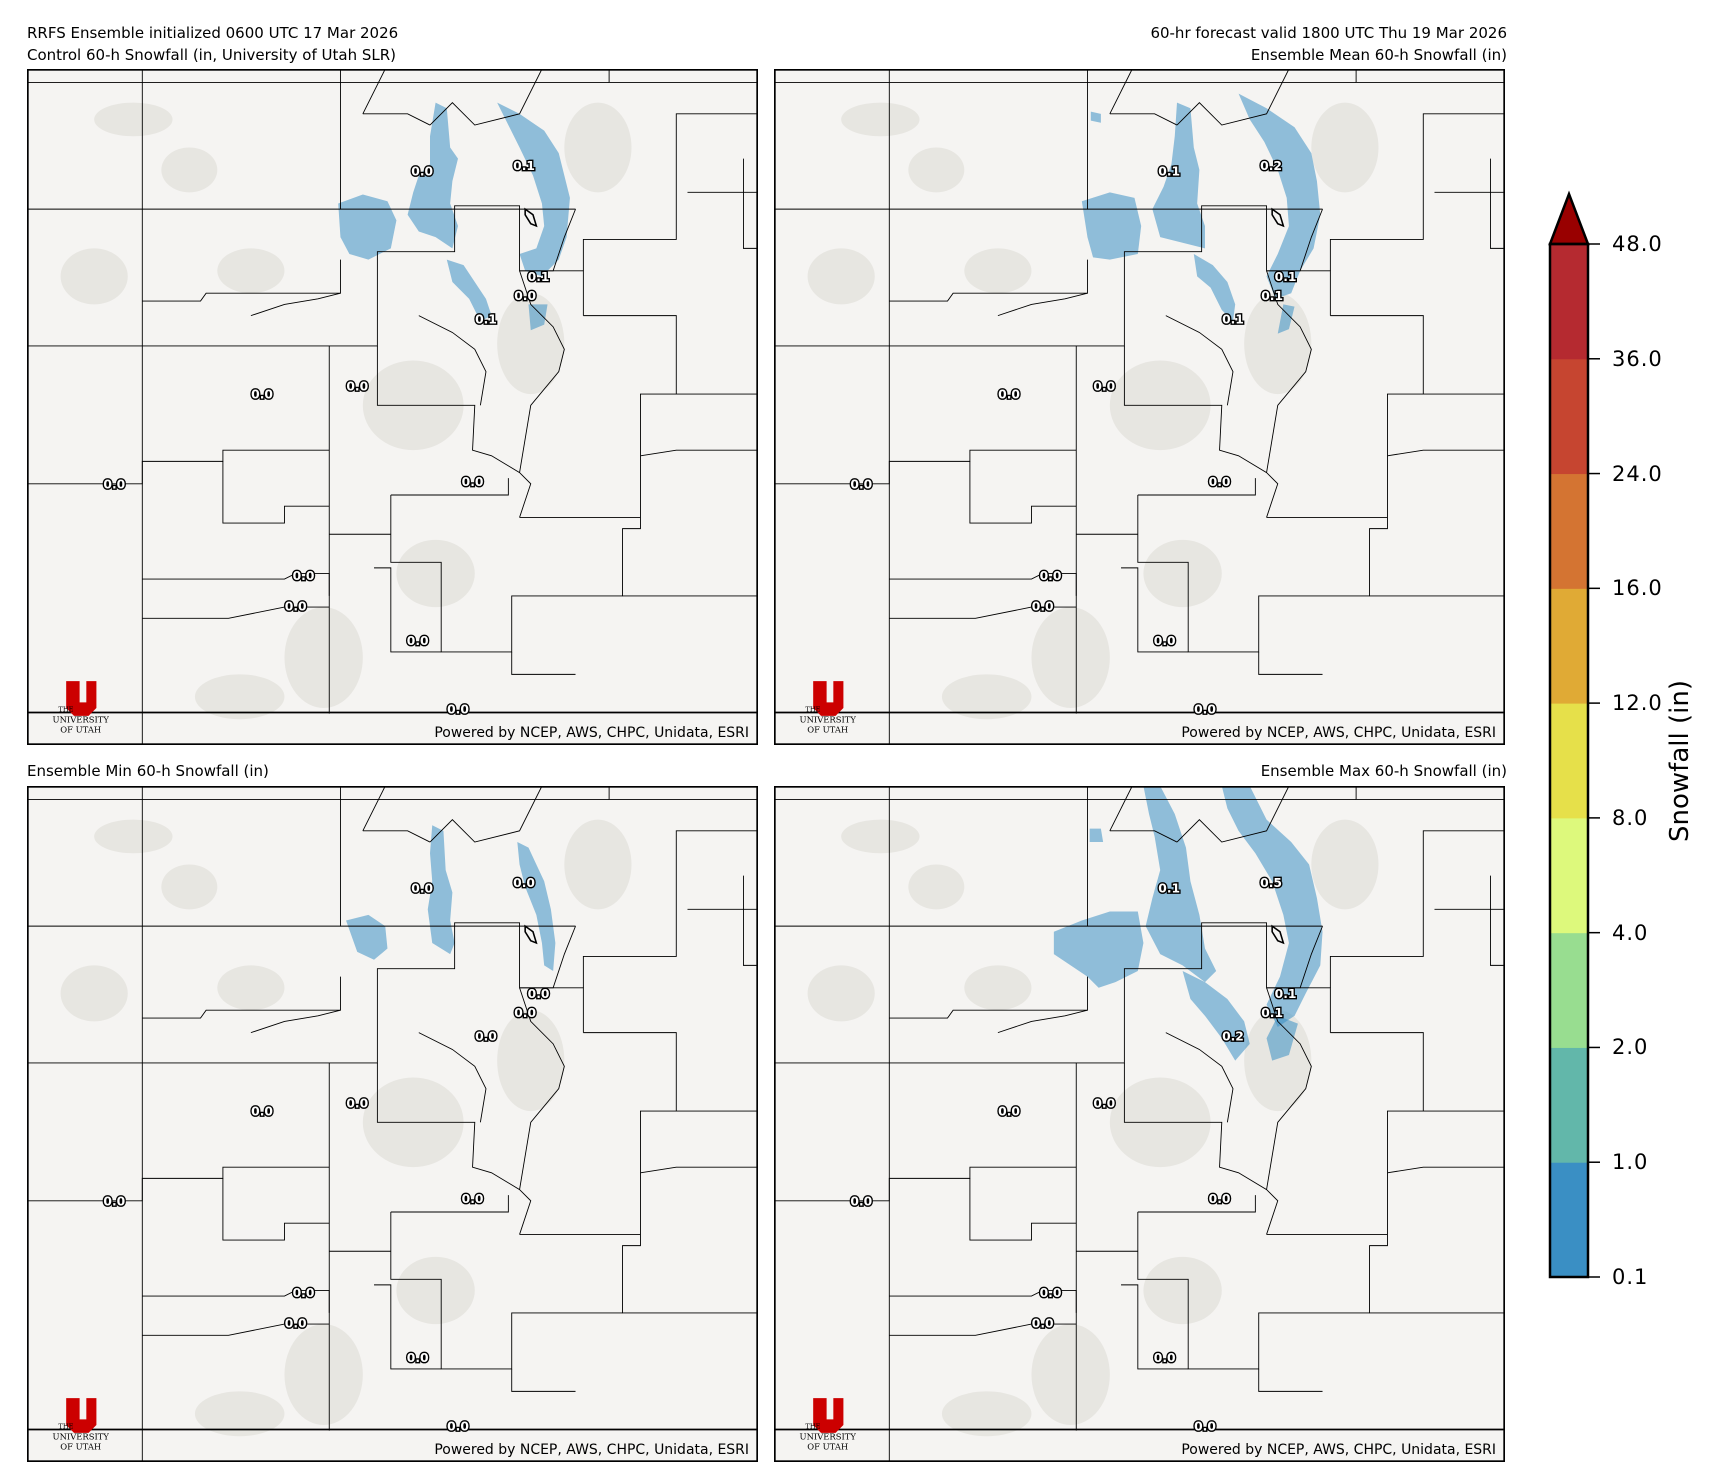 Image resolution: width=1736 pixels, height=1470 pixels. I want to click on colorbar-tick-label: 16.0, so click(1637, 588).